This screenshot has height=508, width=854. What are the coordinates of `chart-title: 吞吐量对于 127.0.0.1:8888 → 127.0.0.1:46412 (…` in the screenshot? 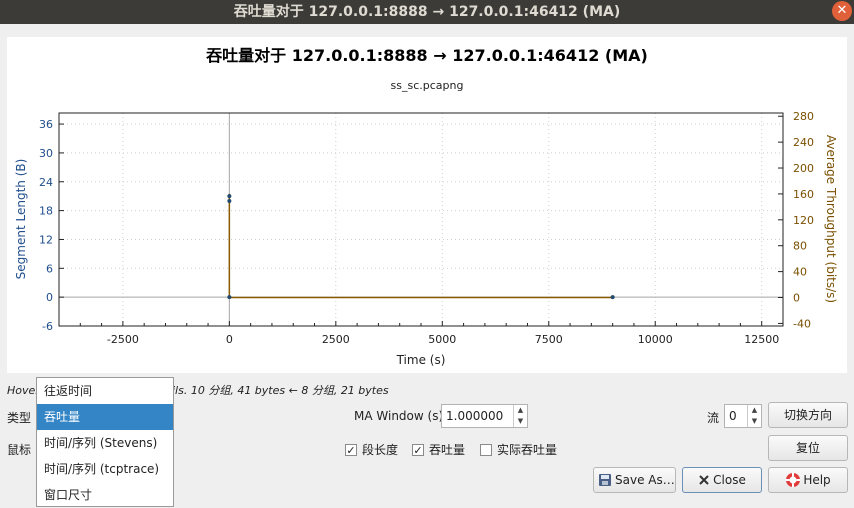 It's located at (427, 55).